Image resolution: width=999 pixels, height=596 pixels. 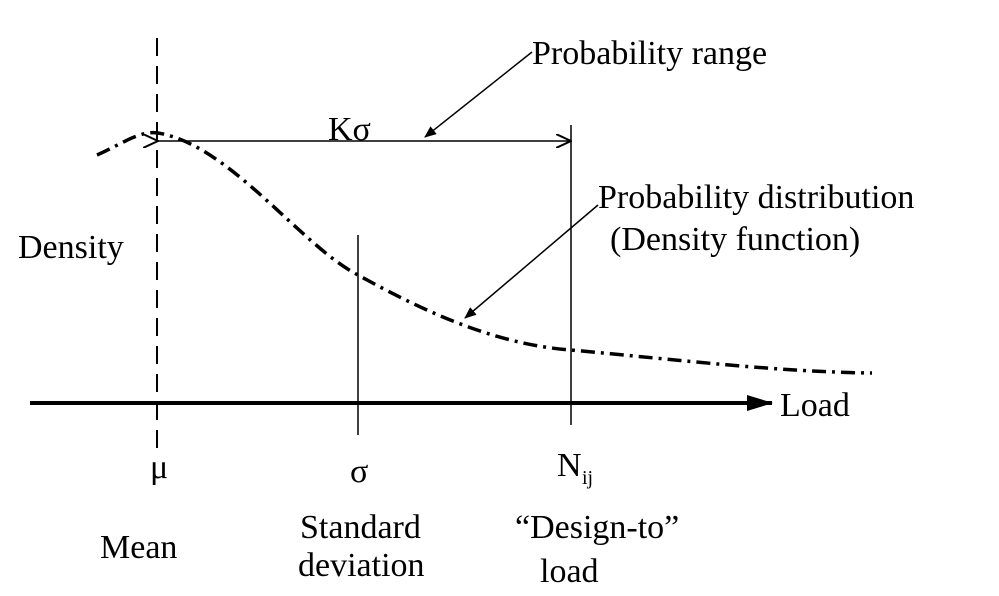 I want to click on marker-caption: Standard, so click(x=360, y=527).